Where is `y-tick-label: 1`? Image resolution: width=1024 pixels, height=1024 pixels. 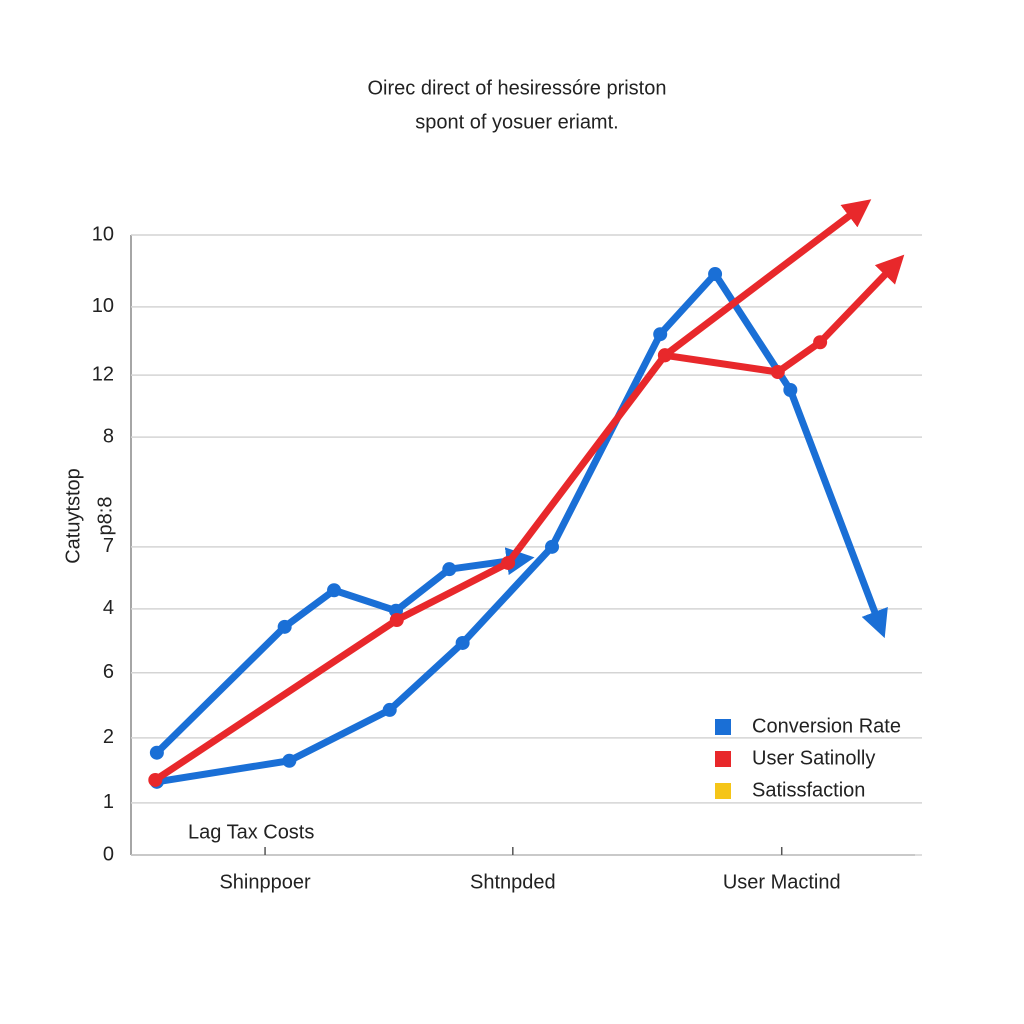
y-tick-label: 1 is located at coordinates (108, 802).